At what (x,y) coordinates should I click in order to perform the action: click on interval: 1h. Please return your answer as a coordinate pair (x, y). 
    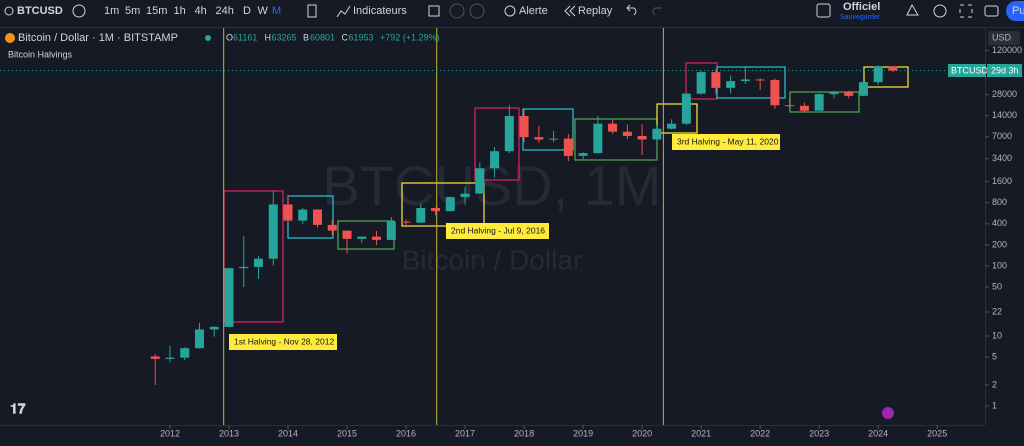
    Looking at the image, I should click on (180, 11).